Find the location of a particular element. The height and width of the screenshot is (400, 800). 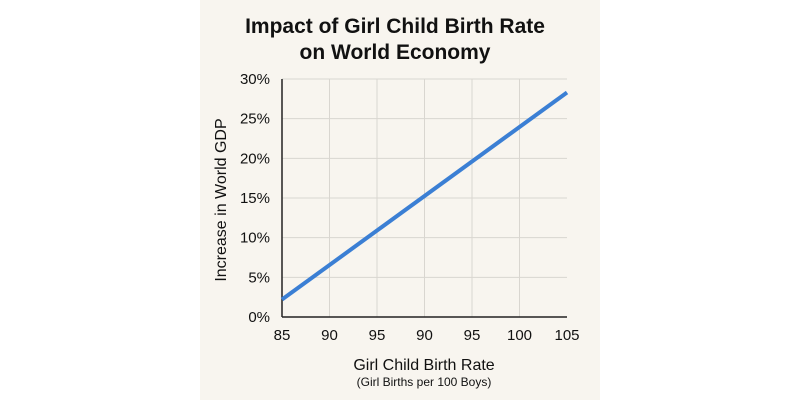

y-tick-label: 0% is located at coordinates (259, 317).